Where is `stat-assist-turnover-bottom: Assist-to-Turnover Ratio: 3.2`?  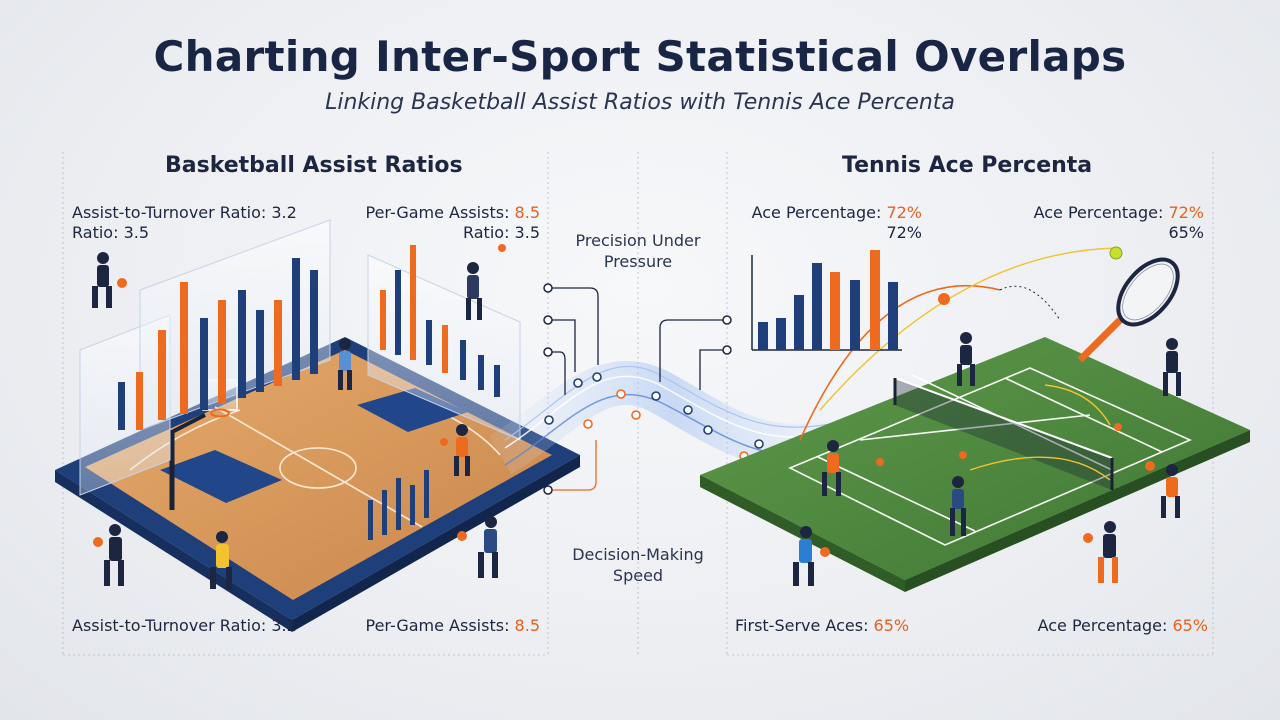
stat-assist-turnover-bottom: Assist-to-Turnover Ratio: 3.2 is located at coordinates (184, 626).